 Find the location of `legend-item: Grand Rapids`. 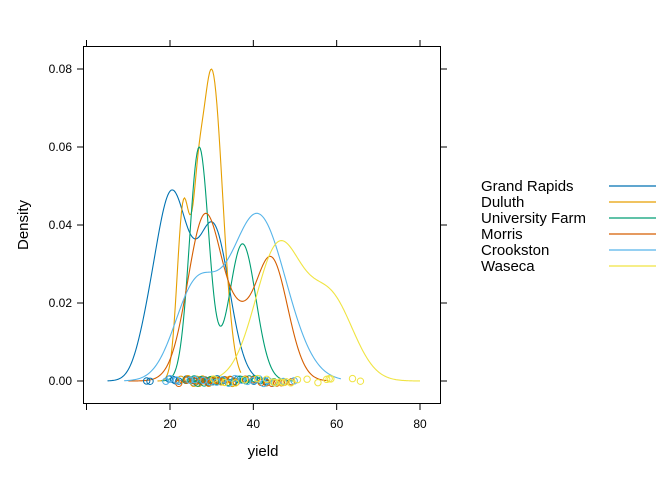

legend-item: Grand Rapids is located at coordinates (568, 186).